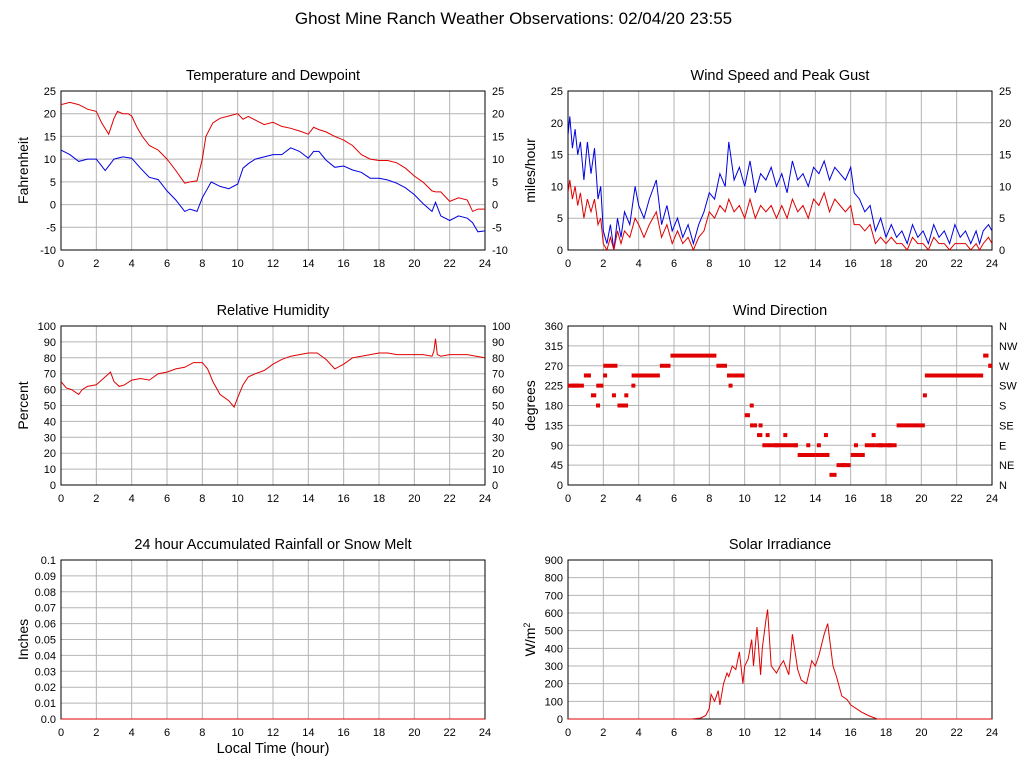 This screenshot has height=772, width=1027. I want to click on y-tick-label: 80, so click(50, 359).